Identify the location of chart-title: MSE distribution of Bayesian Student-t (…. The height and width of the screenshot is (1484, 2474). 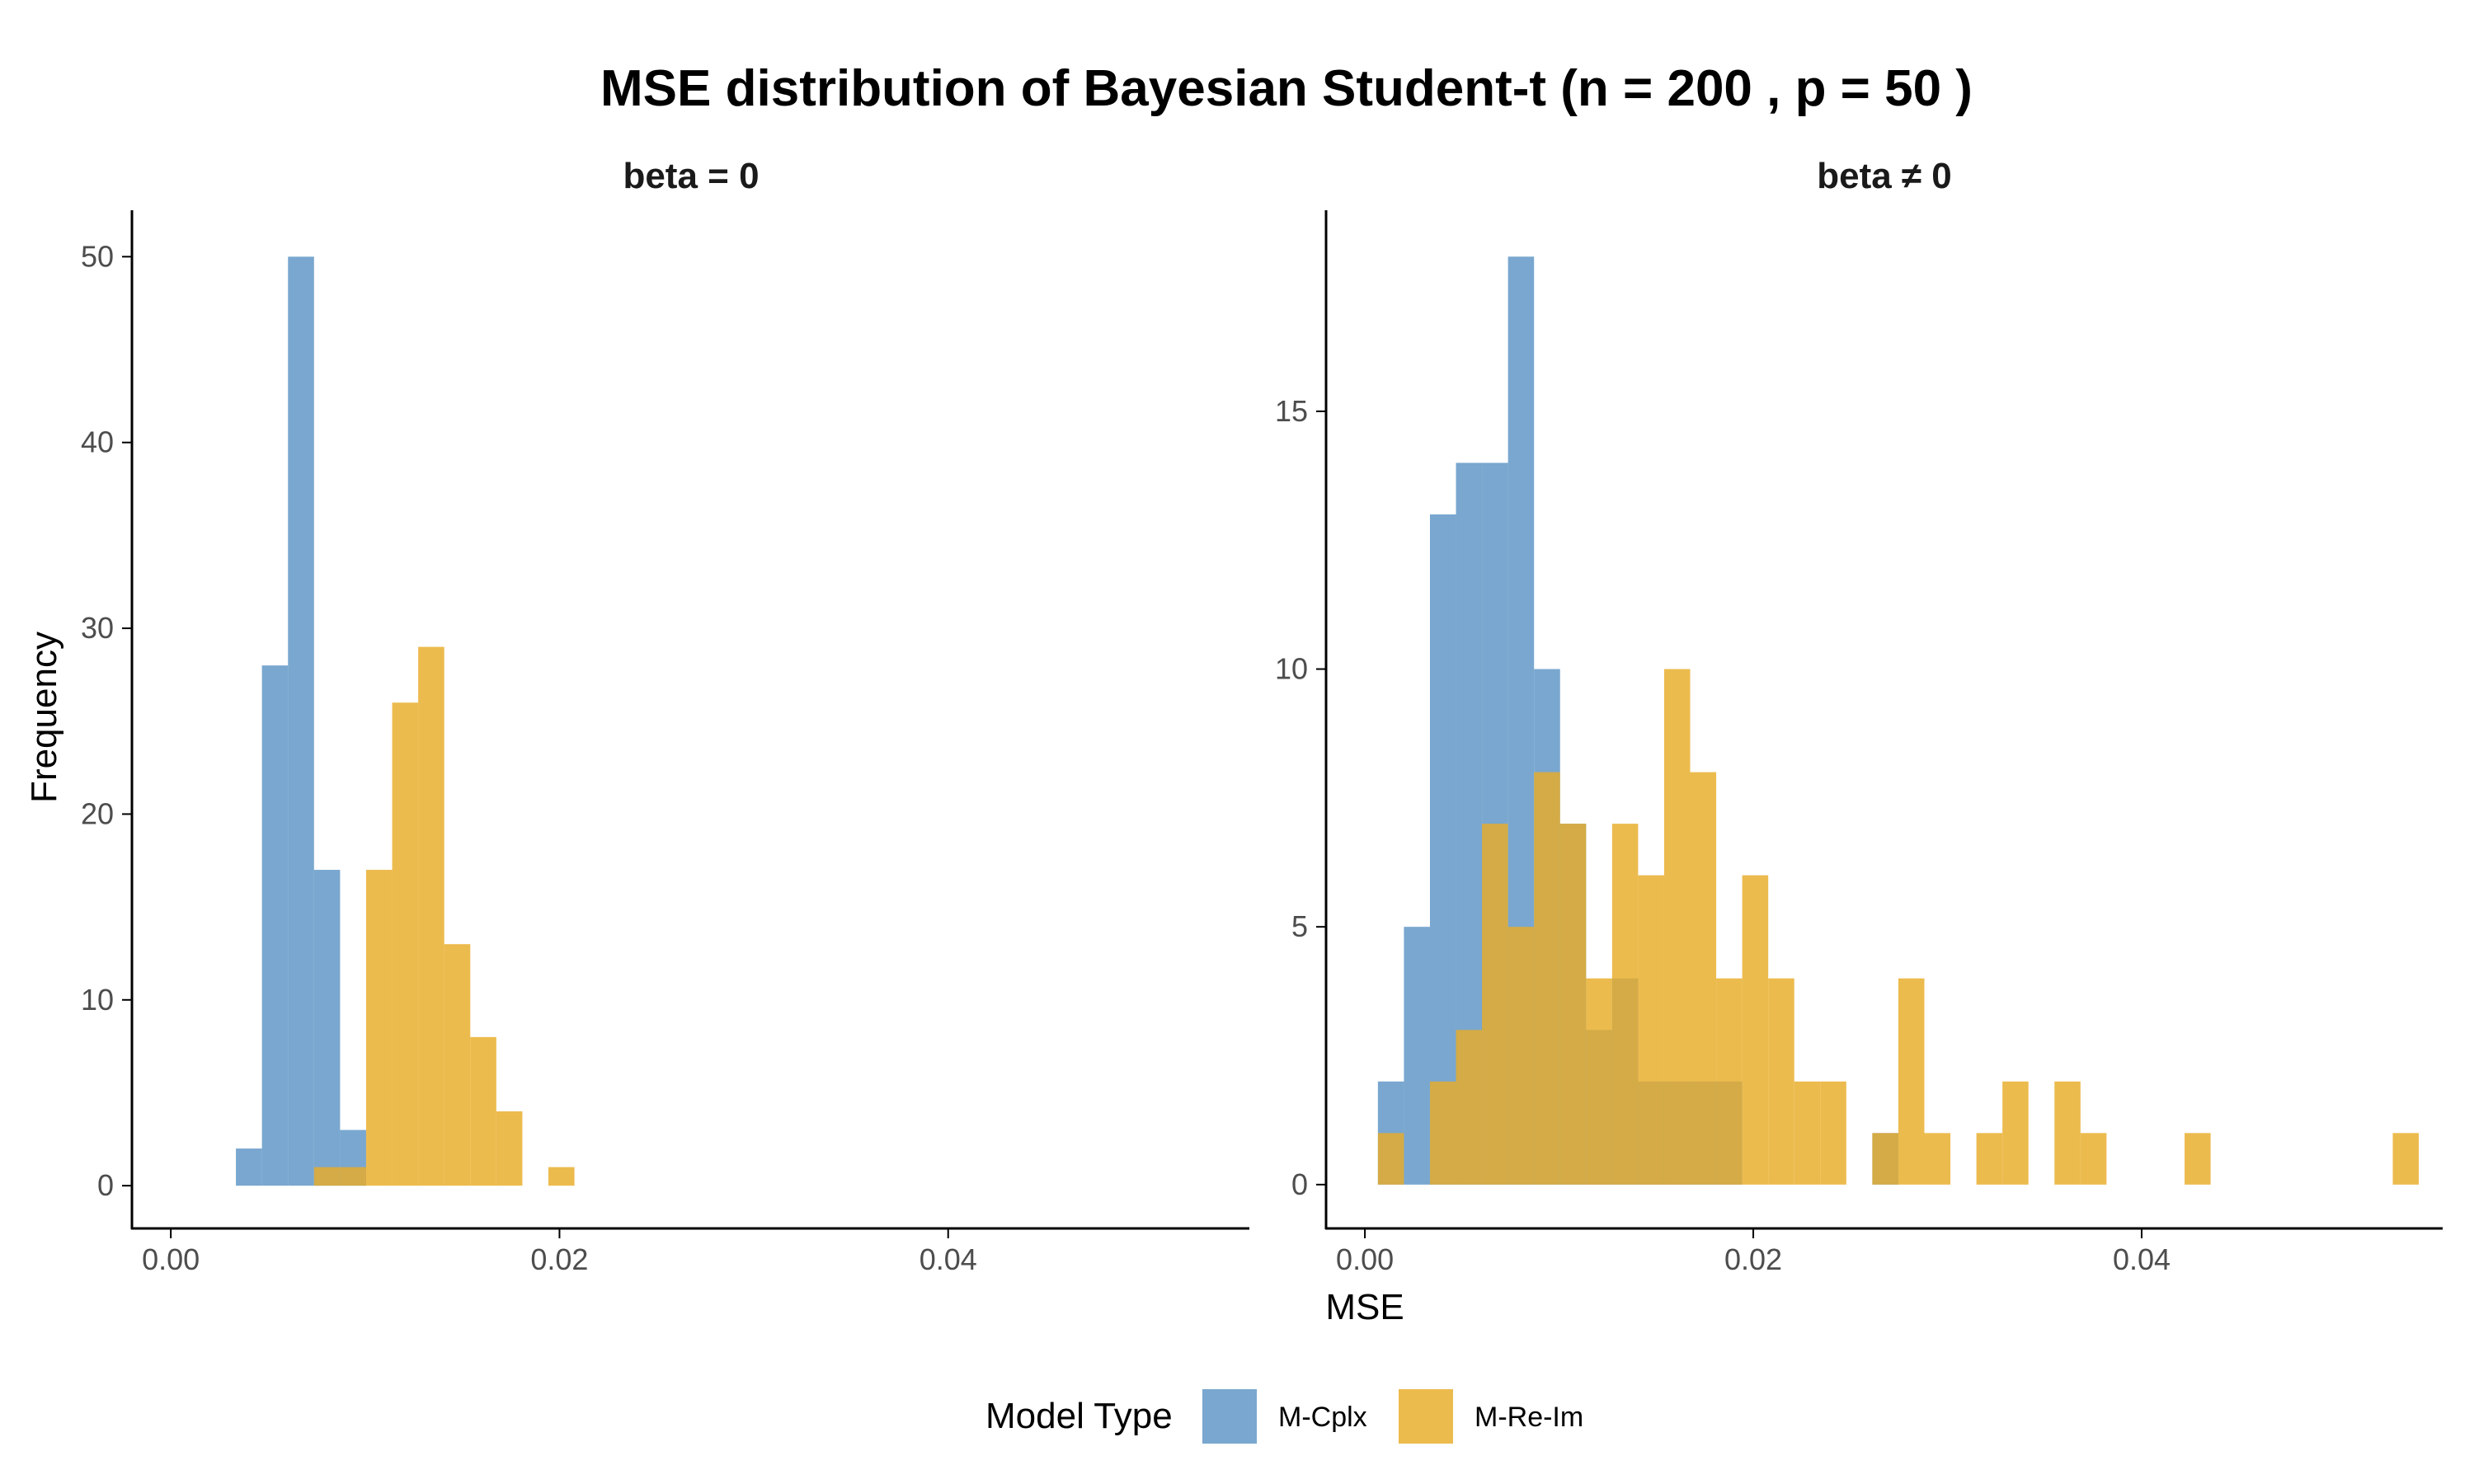
(1286, 88).